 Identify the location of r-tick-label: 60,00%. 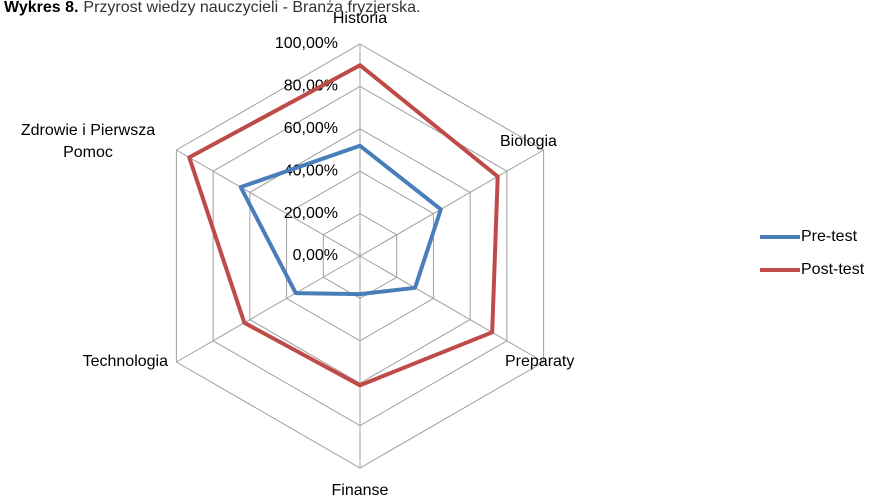
(311, 128).